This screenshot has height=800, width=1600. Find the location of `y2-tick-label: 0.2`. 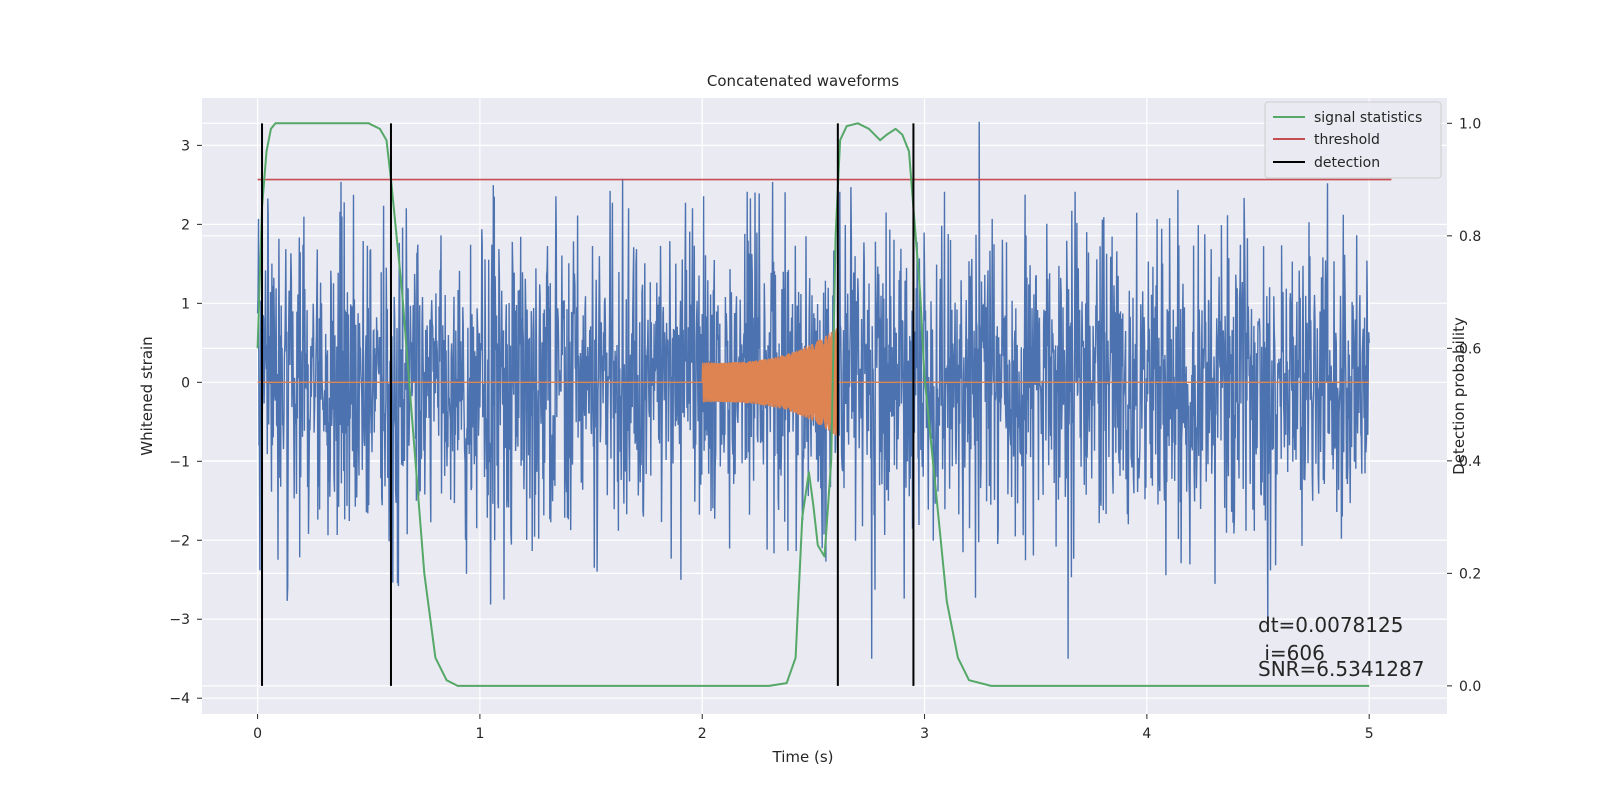

y2-tick-label: 0.2 is located at coordinates (1470, 574).